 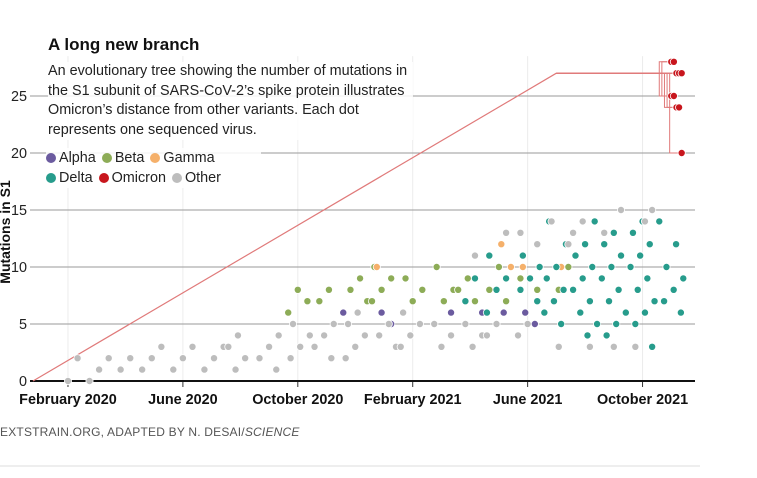 What do you see at coordinates (19, 211) in the screenshot?
I see `y-tick-label: 15` at bounding box center [19, 211].